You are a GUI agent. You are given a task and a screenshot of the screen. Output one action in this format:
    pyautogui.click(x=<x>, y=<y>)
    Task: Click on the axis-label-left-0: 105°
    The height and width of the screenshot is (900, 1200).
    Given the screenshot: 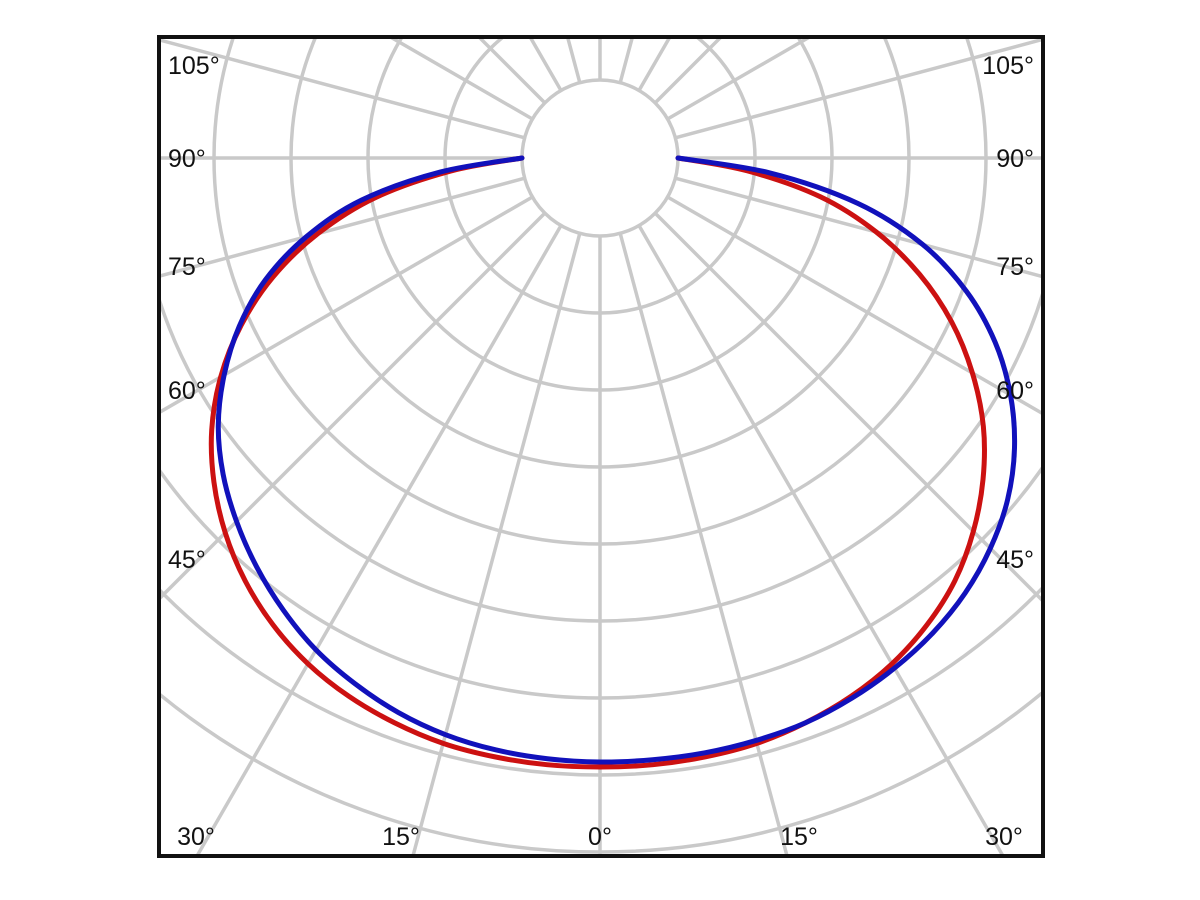 What is the action you would take?
    pyautogui.click(x=194, y=66)
    